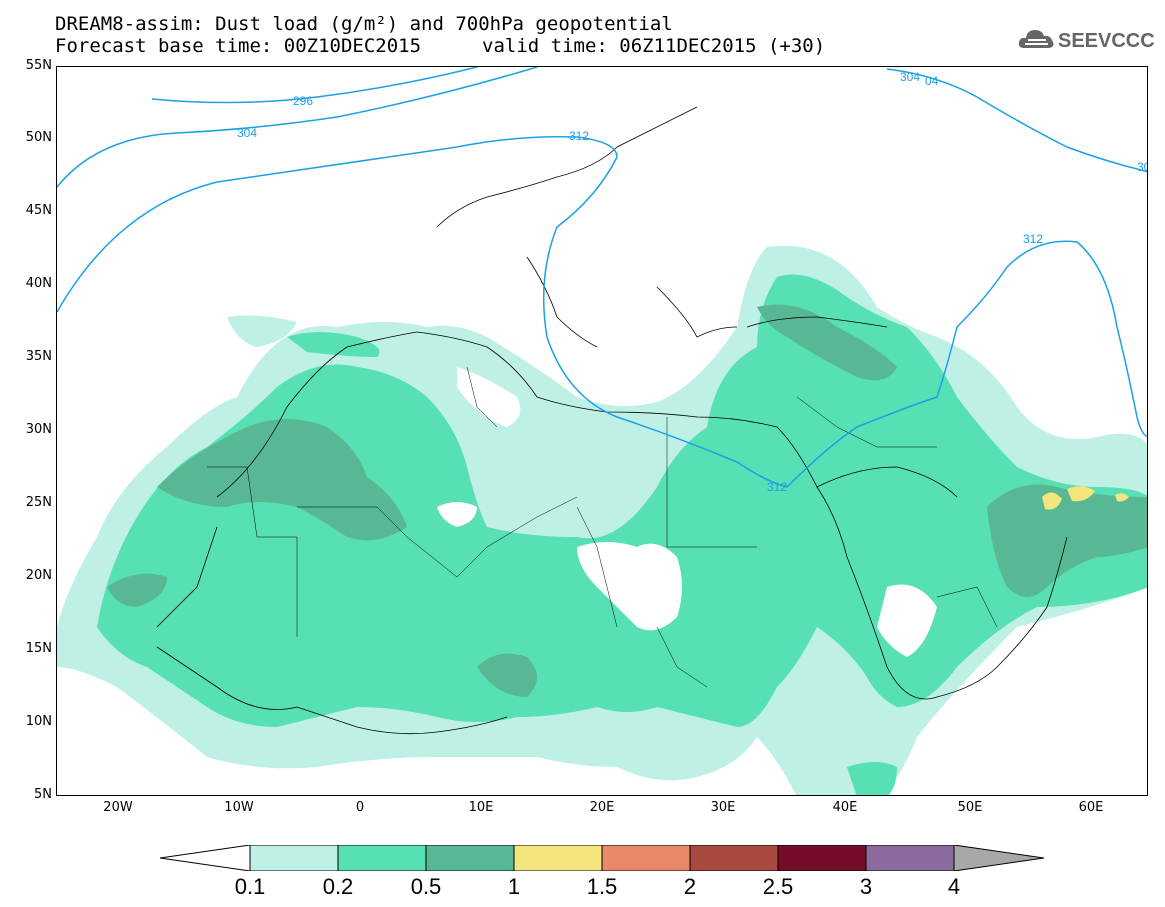  What do you see at coordinates (723, 807) in the screenshot?
I see `lon-label: 30E` at bounding box center [723, 807].